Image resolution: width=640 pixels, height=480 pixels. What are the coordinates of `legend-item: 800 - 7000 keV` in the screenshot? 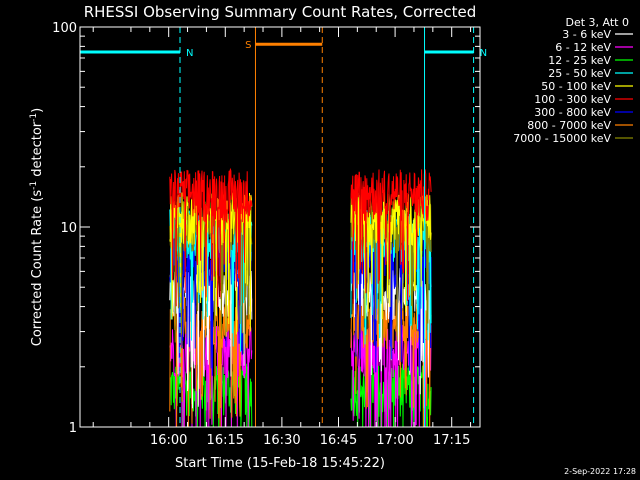 It's located at (580, 125).